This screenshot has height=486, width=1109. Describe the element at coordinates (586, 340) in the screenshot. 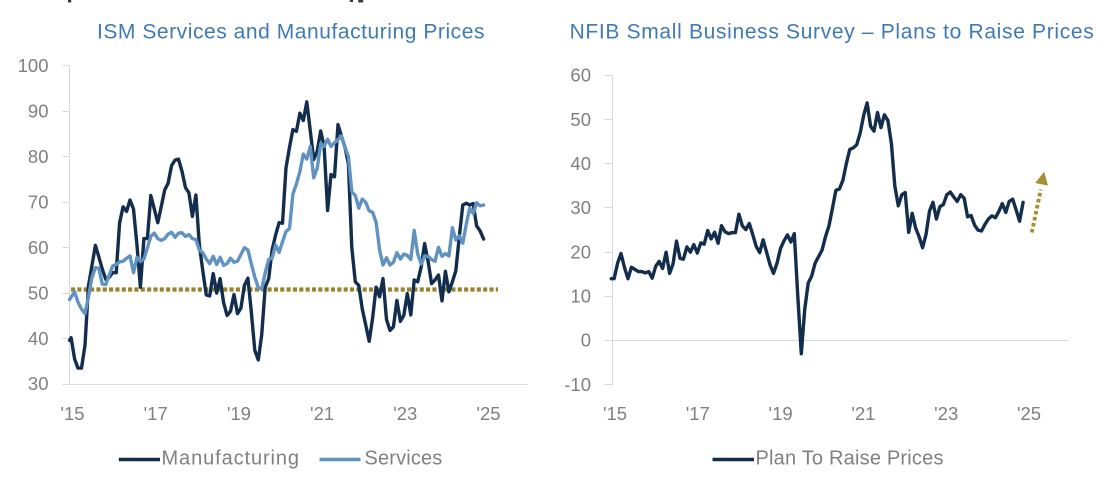

I see `svg-text: 0` at that location.